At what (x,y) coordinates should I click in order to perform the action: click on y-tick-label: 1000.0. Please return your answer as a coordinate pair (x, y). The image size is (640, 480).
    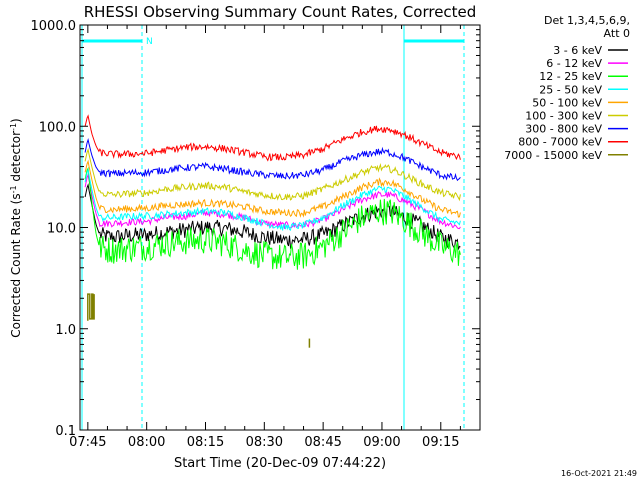
    Looking at the image, I should click on (54, 26).